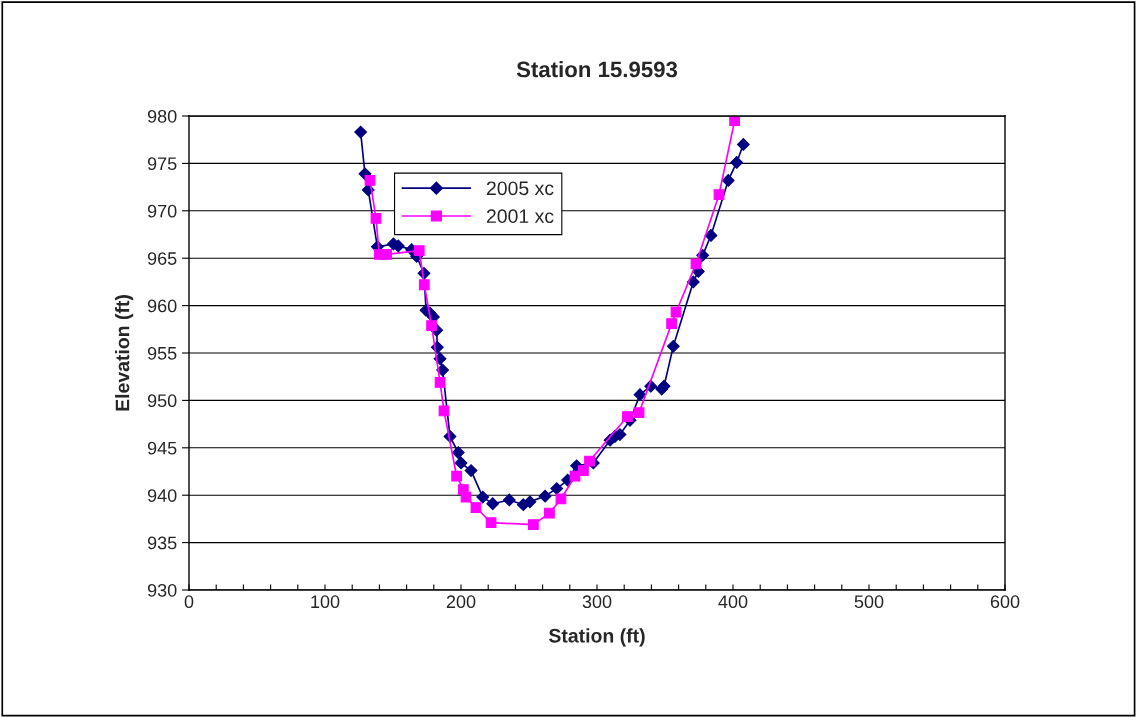  What do you see at coordinates (162, 116) in the screenshot?
I see `y-tick-label: 980` at bounding box center [162, 116].